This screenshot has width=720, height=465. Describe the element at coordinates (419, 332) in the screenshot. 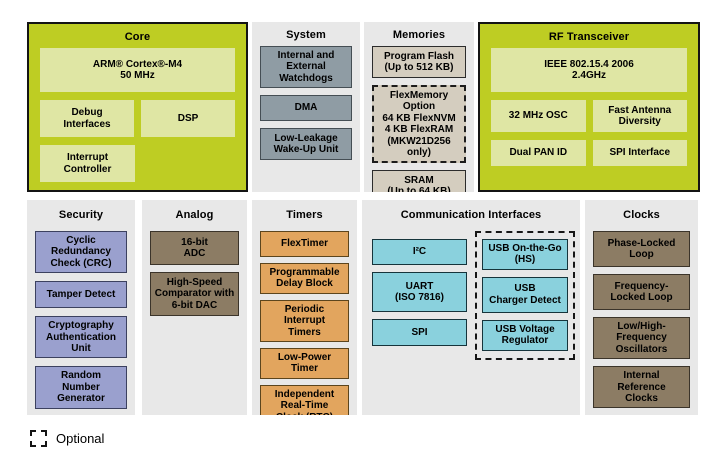

I see `spi-box: SPI` at that location.